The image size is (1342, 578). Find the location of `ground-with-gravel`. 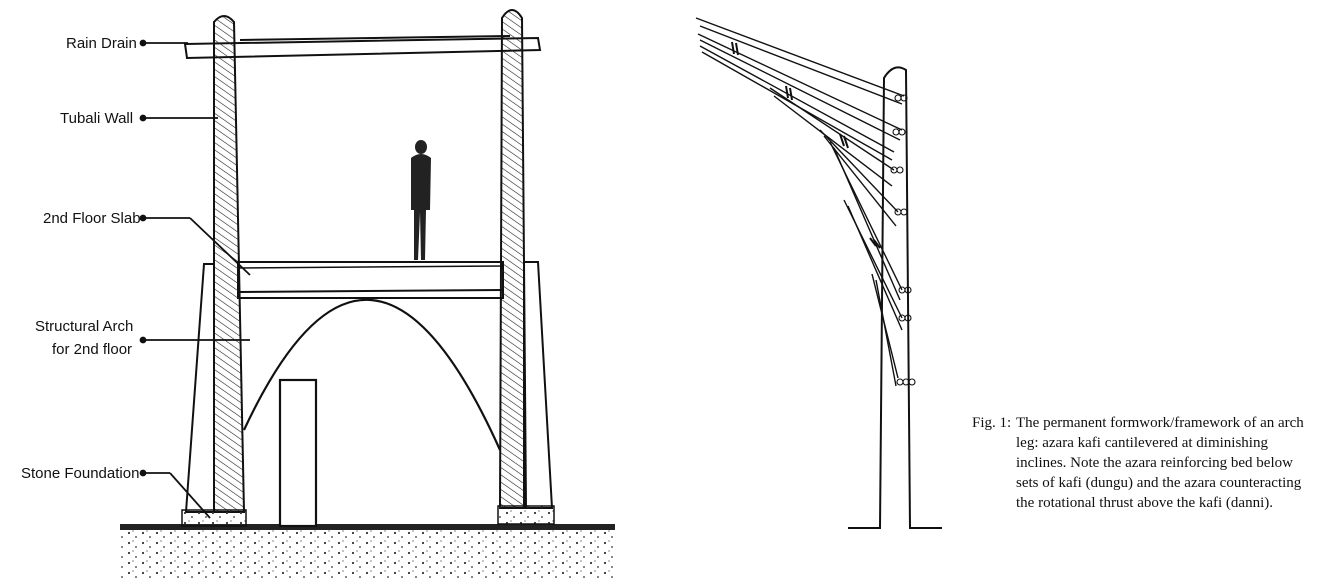

ground-with-gravel is located at coordinates (367, 551).